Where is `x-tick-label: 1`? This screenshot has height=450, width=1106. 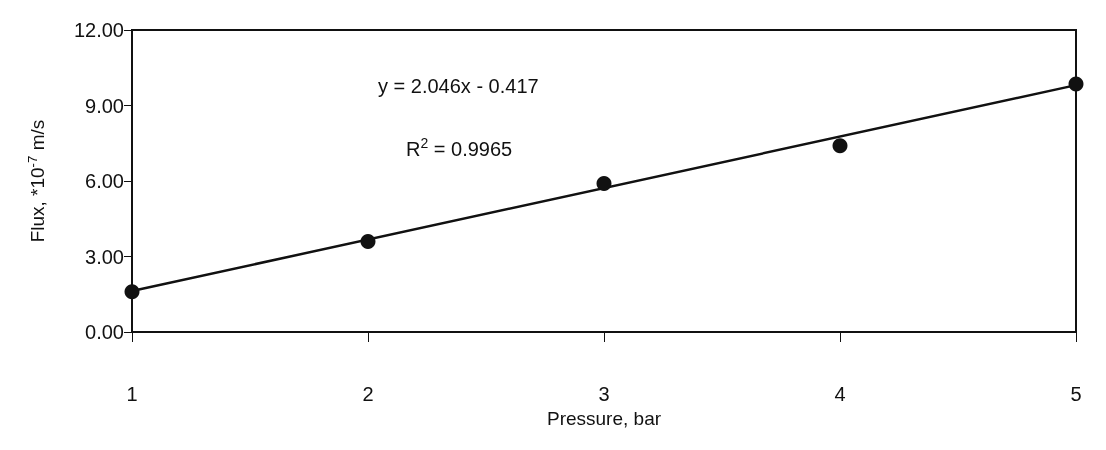 x-tick-label: 1 is located at coordinates (132, 394).